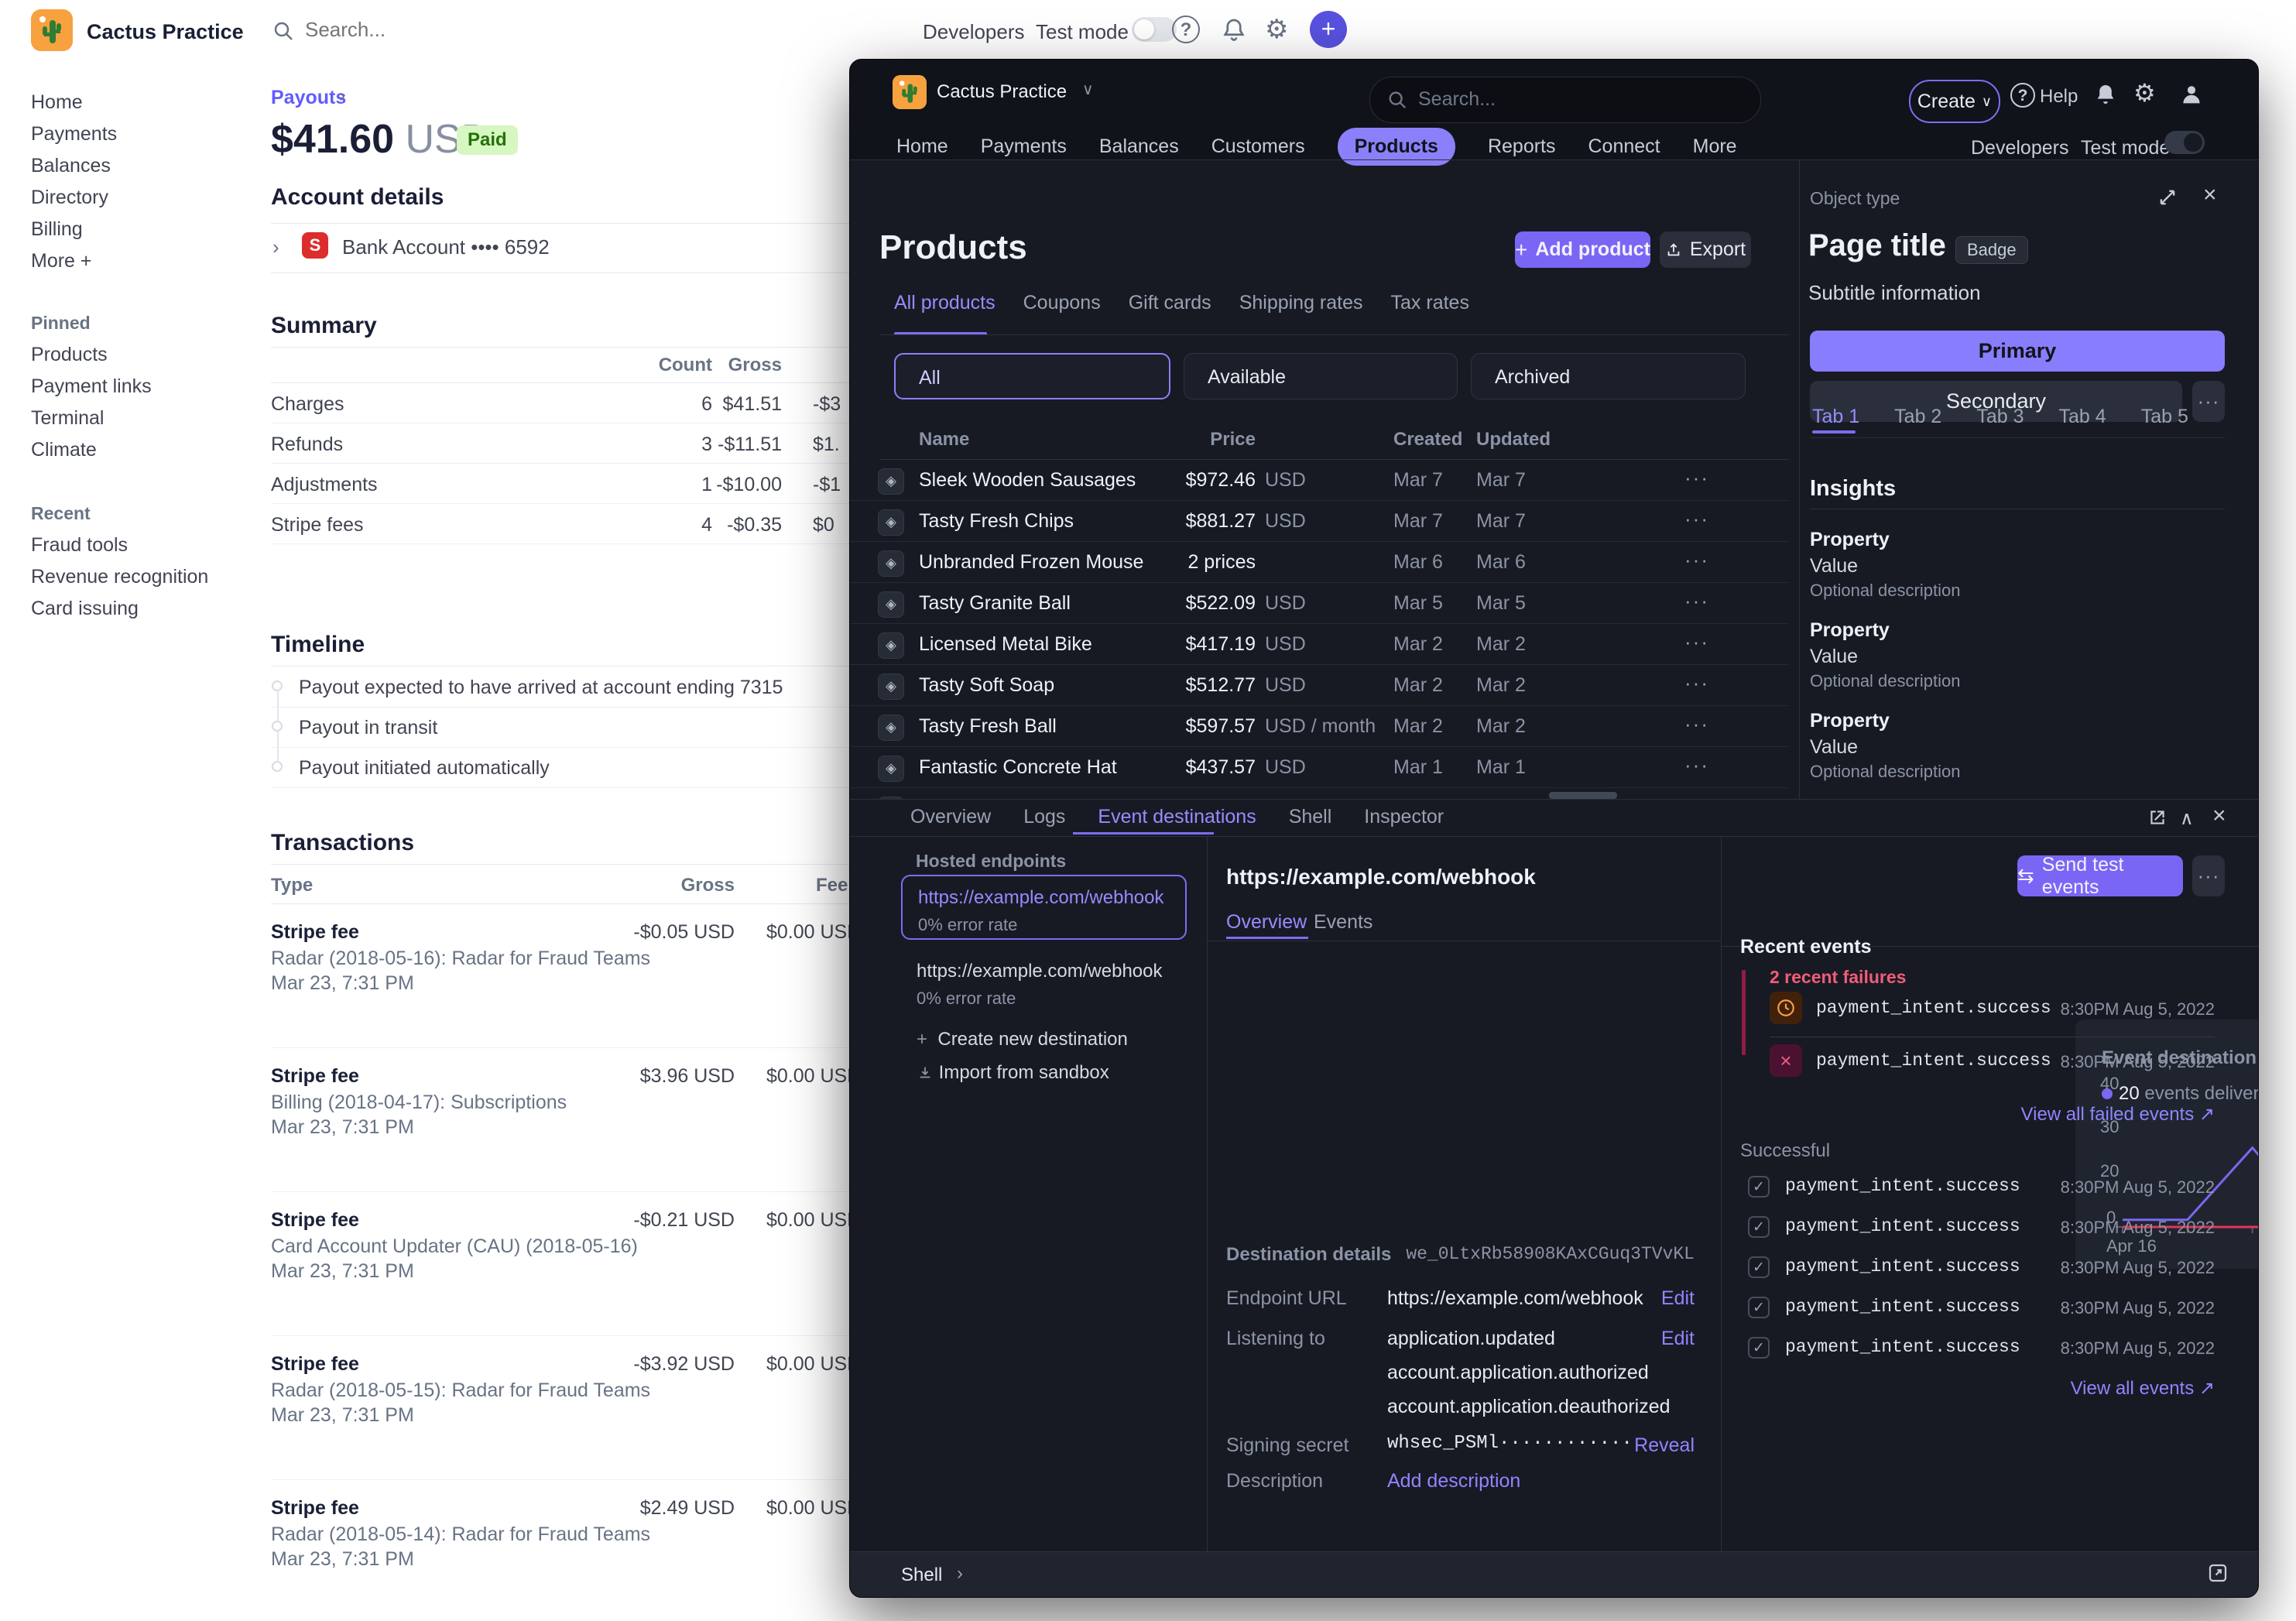  I want to click on account-person-icon, so click(2191, 94).